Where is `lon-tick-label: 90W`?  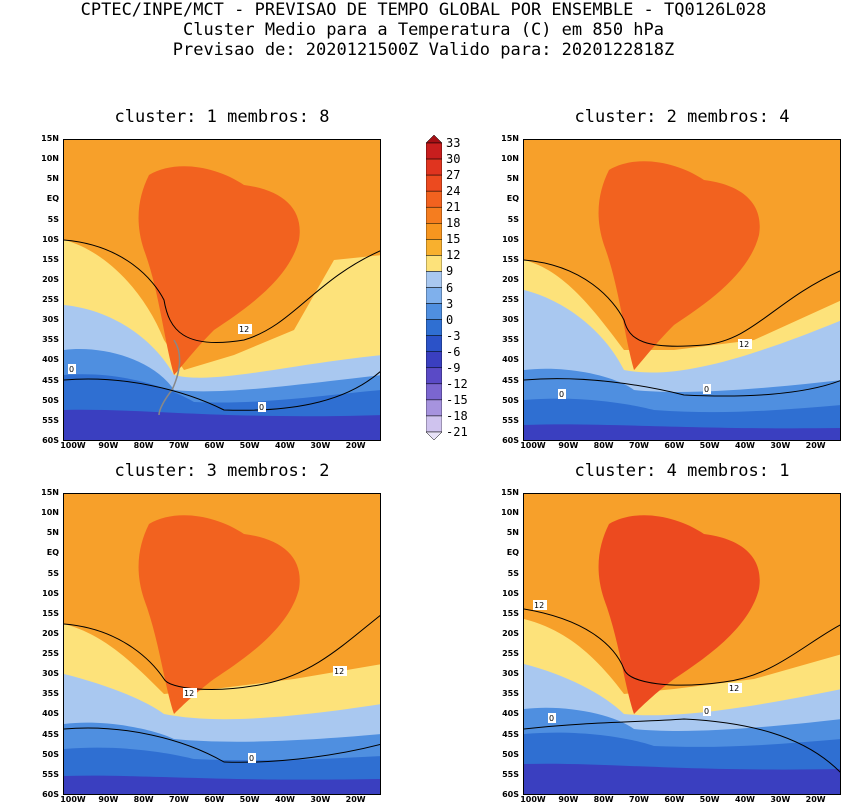
lon-tick-label: 90W is located at coordinates (108, 445).